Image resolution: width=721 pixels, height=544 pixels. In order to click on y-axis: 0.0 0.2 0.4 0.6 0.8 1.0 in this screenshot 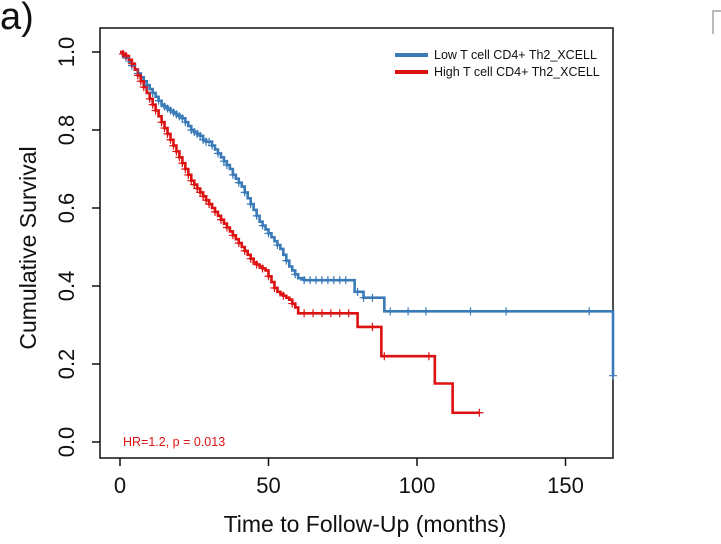, I will do `click(77, 247)`.